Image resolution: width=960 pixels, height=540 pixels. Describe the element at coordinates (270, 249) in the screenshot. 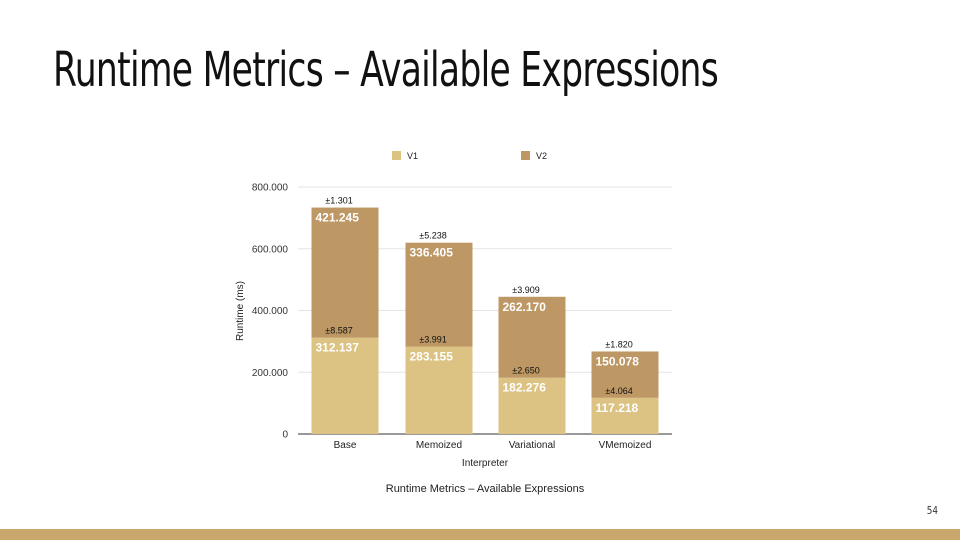

I see `y-tick-label: 600.000` at that location.